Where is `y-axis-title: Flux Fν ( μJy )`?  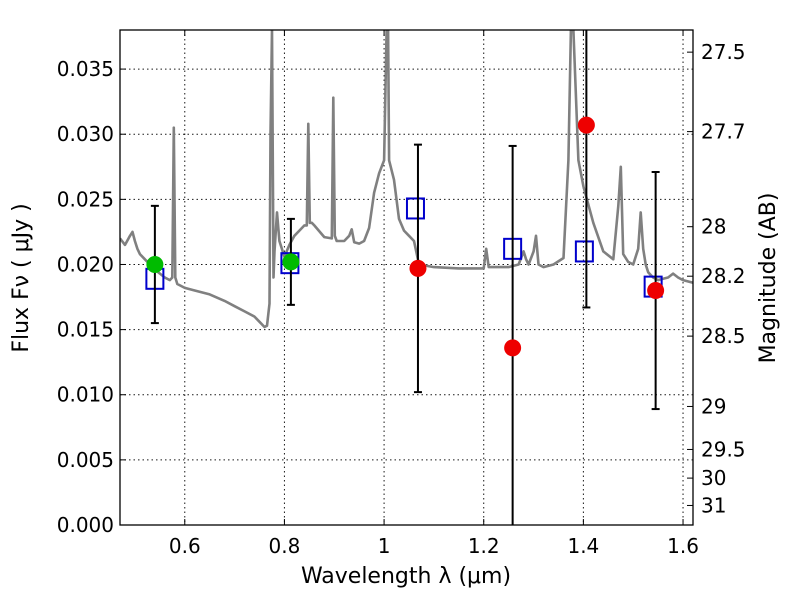 y-axis-title: Flux Fν ( μJy ) is located at coordinates (21, 277).